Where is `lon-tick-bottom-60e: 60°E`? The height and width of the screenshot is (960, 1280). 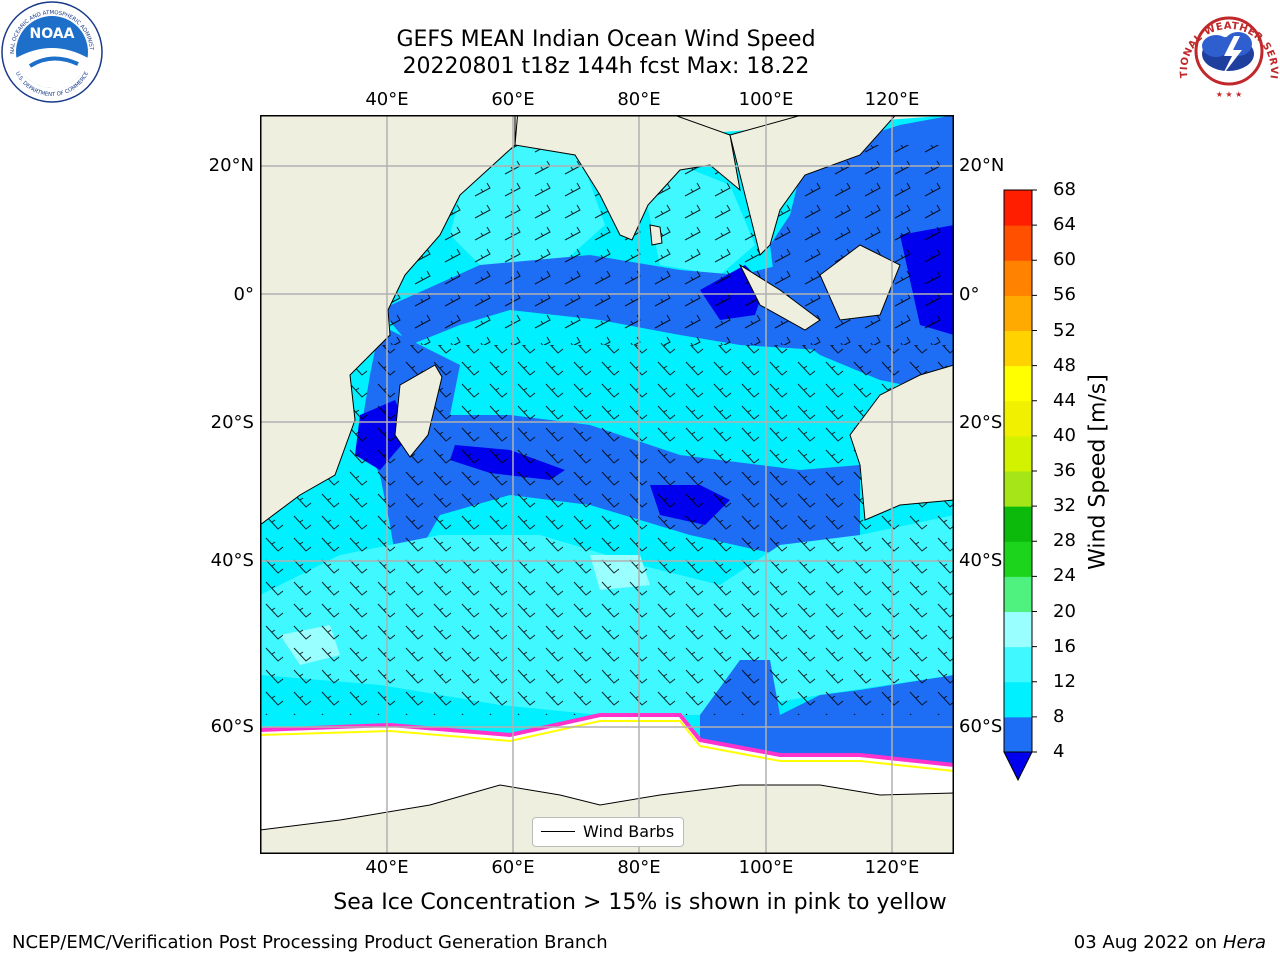 lon-tick-bottom-60e: 60°E is located at coordinates (513, 867).